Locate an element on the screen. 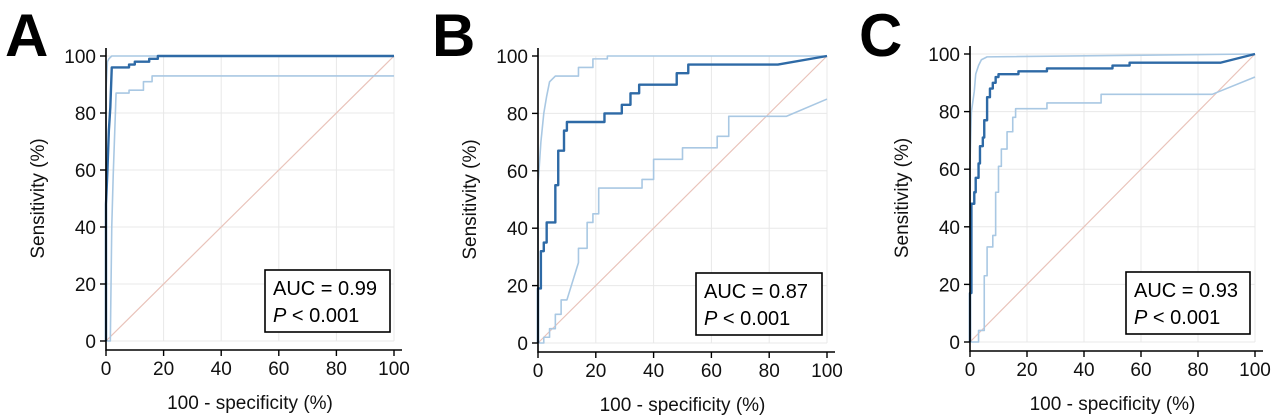 This screenshot has height=416, width=1280. panel-letter-a: A is located at coordinates (26, 35).